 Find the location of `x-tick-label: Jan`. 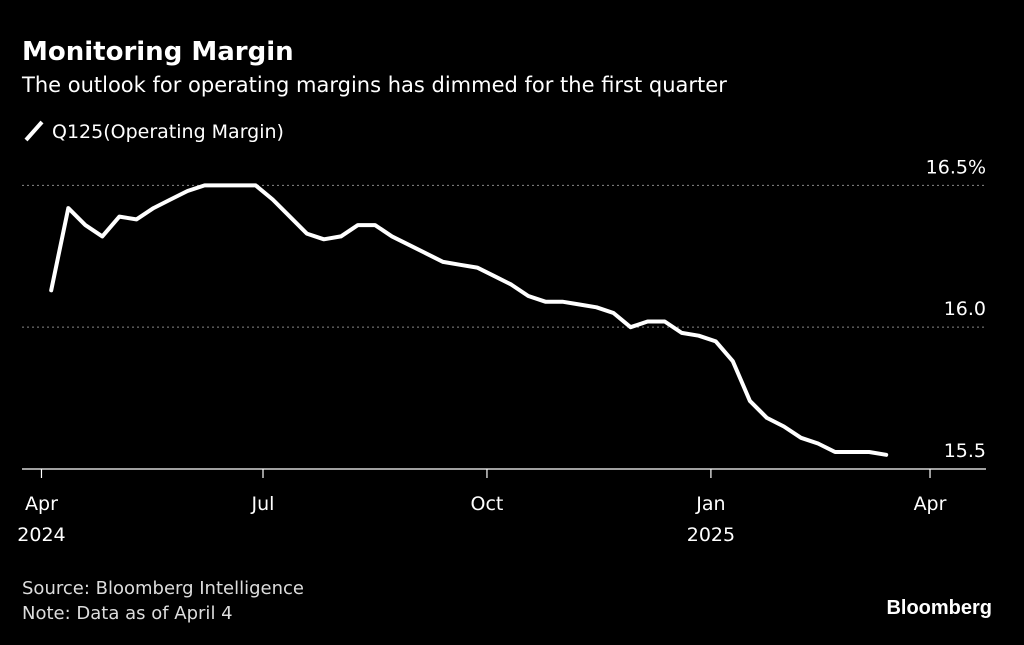

x-tick-label: Jan is located at coordinates (710, 504).